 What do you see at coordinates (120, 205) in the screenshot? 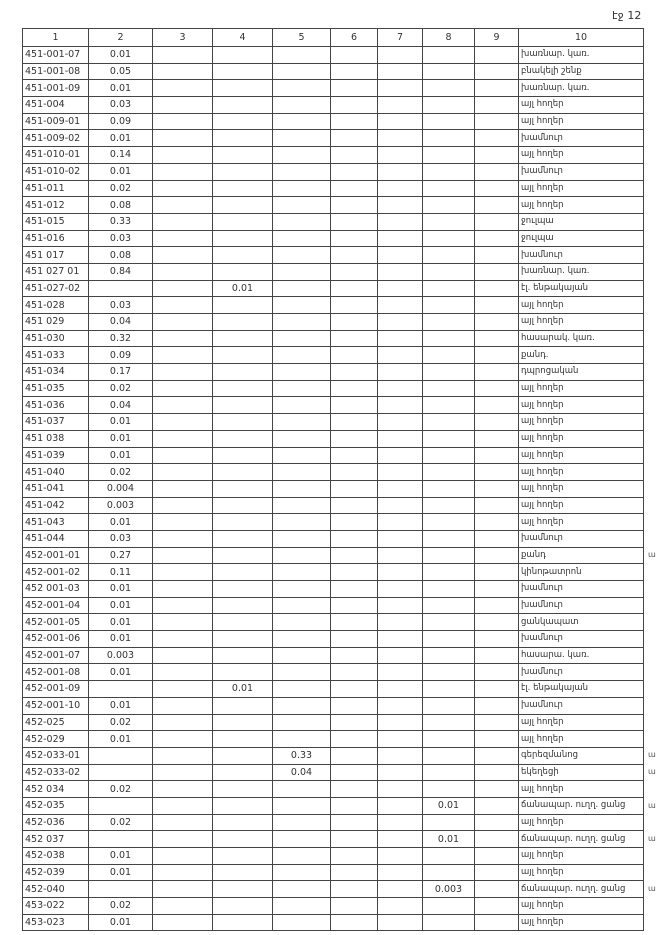
I see `area-col-2: 0.08` at bounding box center [120, 205].